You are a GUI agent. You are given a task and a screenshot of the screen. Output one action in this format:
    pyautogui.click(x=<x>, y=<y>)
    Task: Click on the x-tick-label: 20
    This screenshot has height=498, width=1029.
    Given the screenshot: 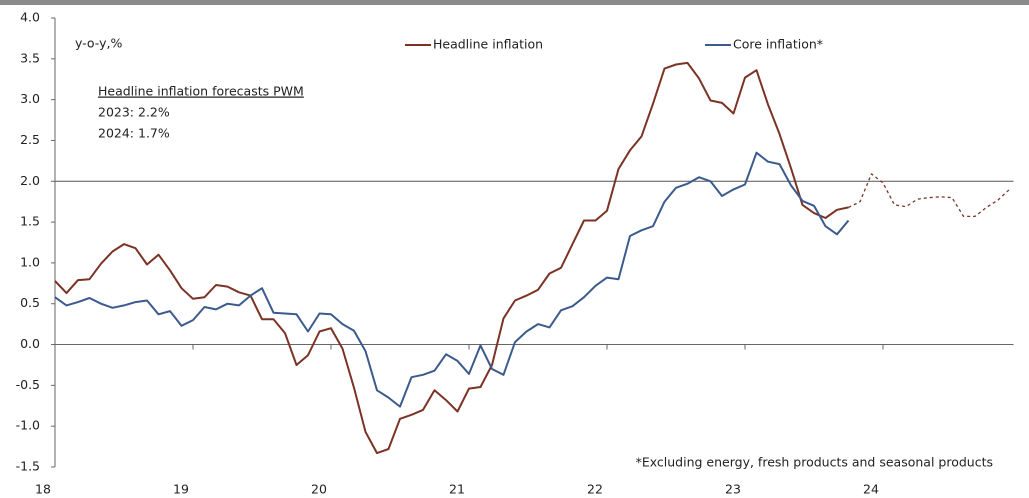 What is the action you would take?
    pyautogui.click(x=319, y=489)
    